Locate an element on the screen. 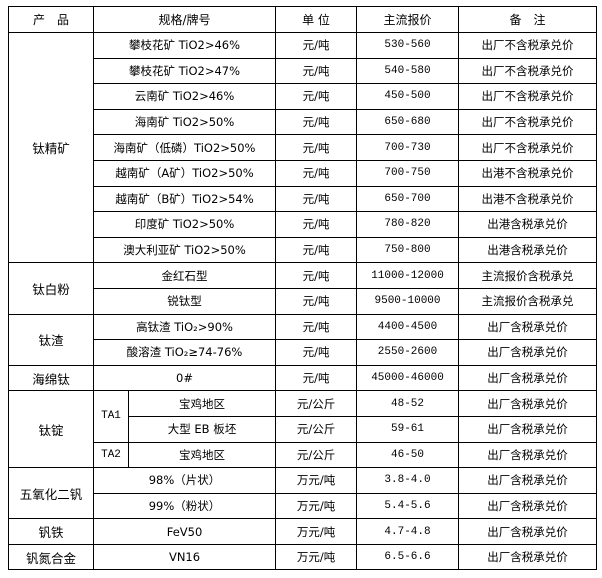 This screenshot has width=602, height=578. grade-cell: TA1 is located at coordinates (111, 416).